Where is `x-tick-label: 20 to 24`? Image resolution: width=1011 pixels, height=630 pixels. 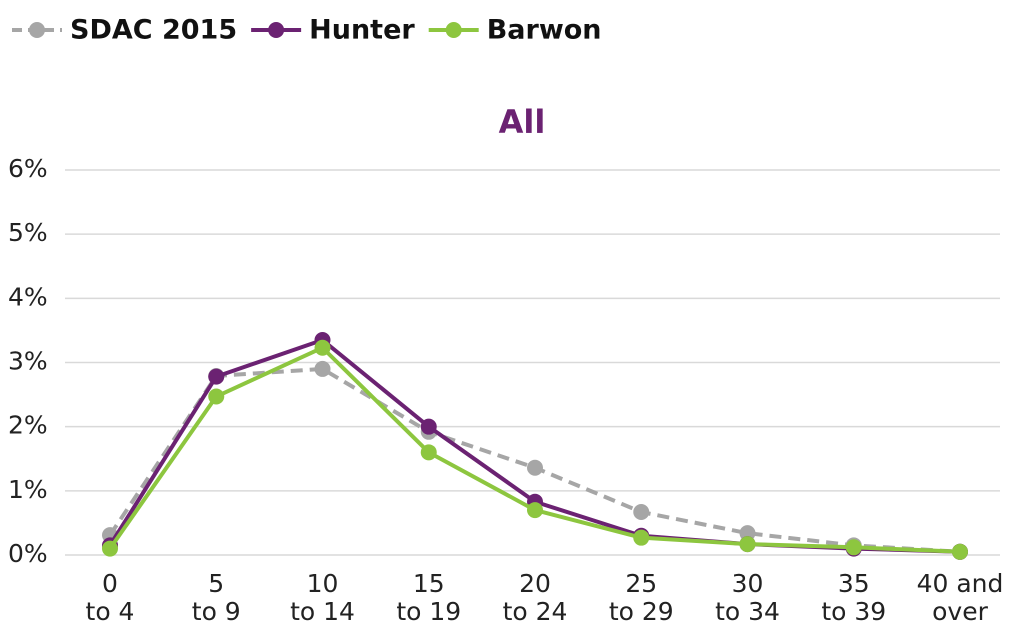
x-tick-label: 20 to 24 is located at coordinates (535, 597).